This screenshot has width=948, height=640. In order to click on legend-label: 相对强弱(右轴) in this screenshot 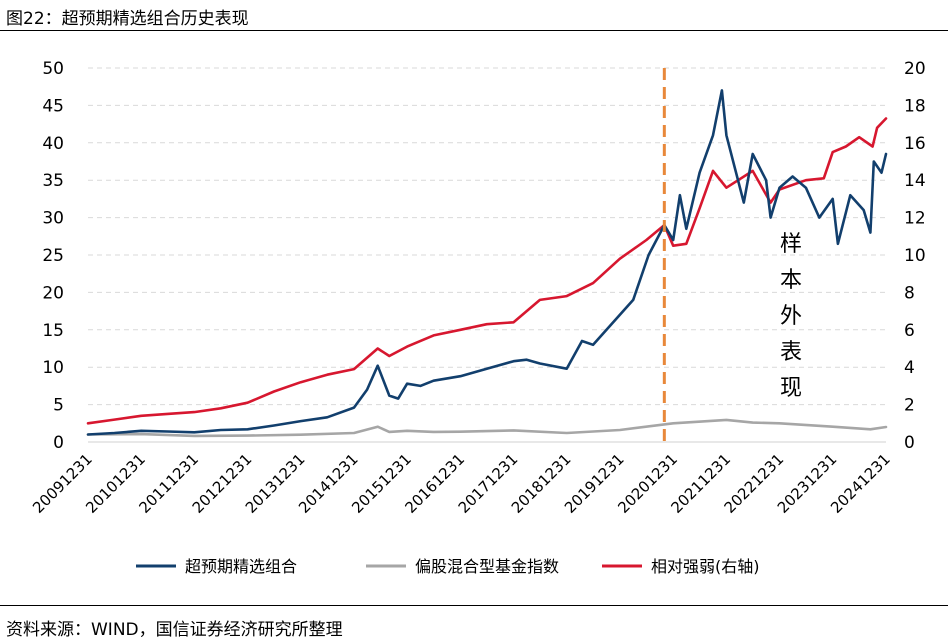, I will do `click(705, 566)`.